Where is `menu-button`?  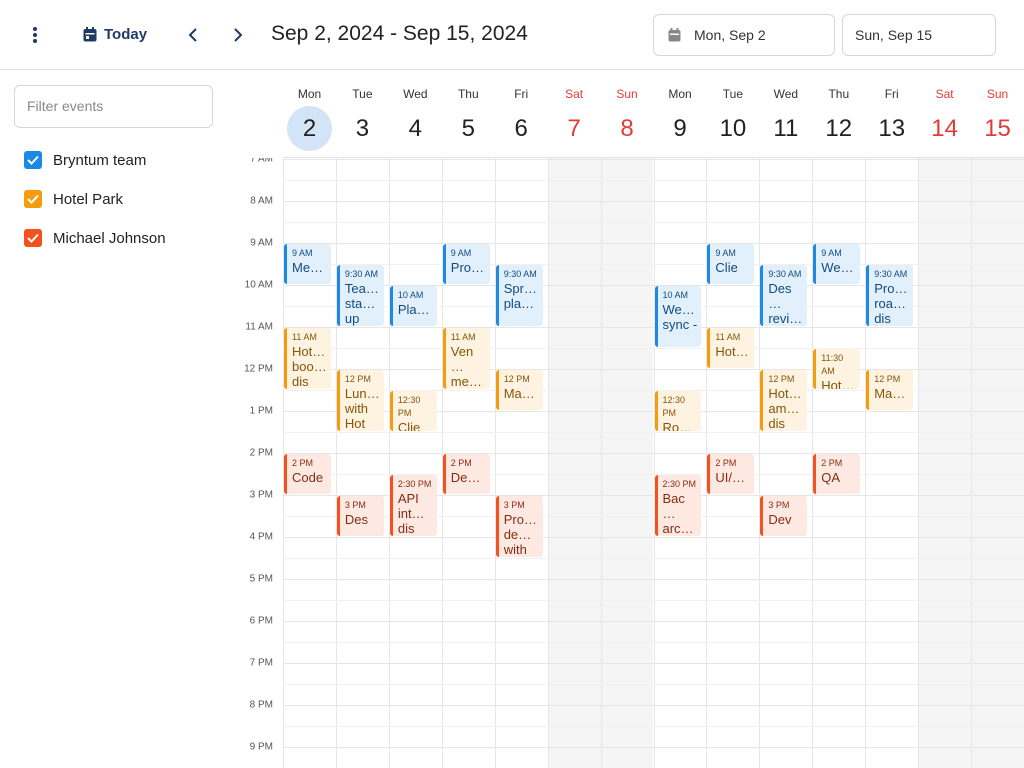 menu-button is located at coordinates (35, 35).